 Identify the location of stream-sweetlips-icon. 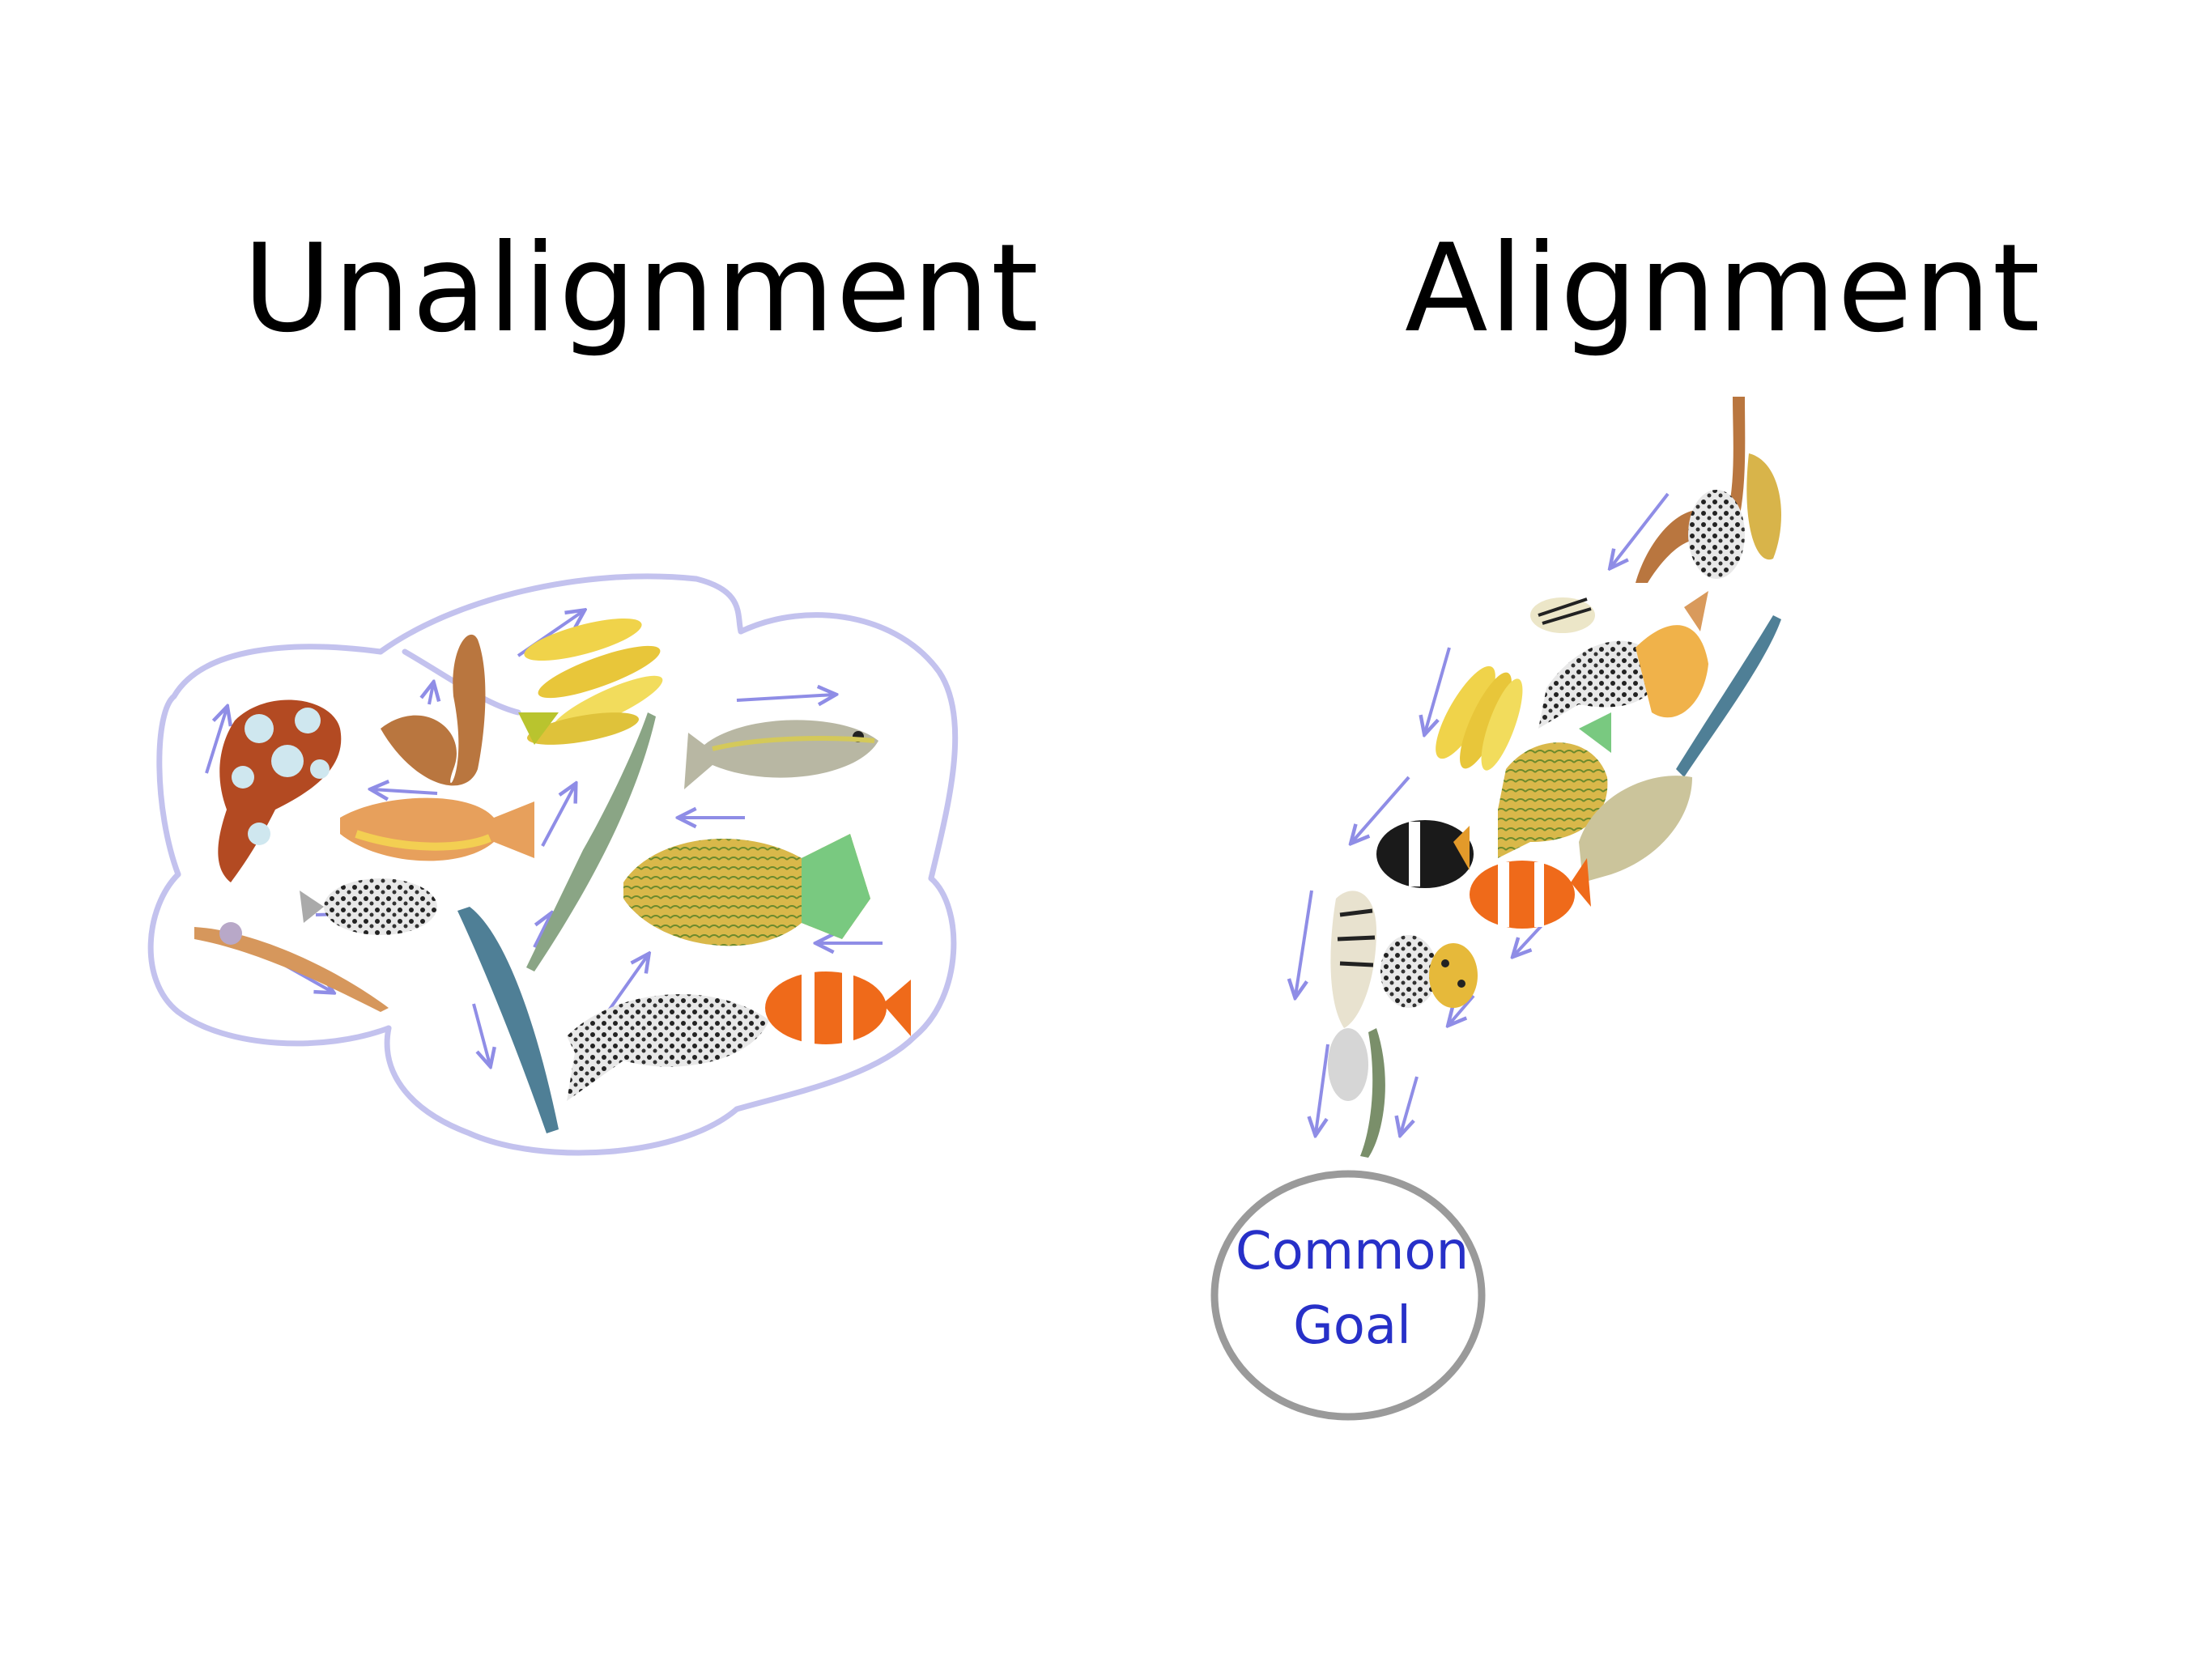
(1353, 959).